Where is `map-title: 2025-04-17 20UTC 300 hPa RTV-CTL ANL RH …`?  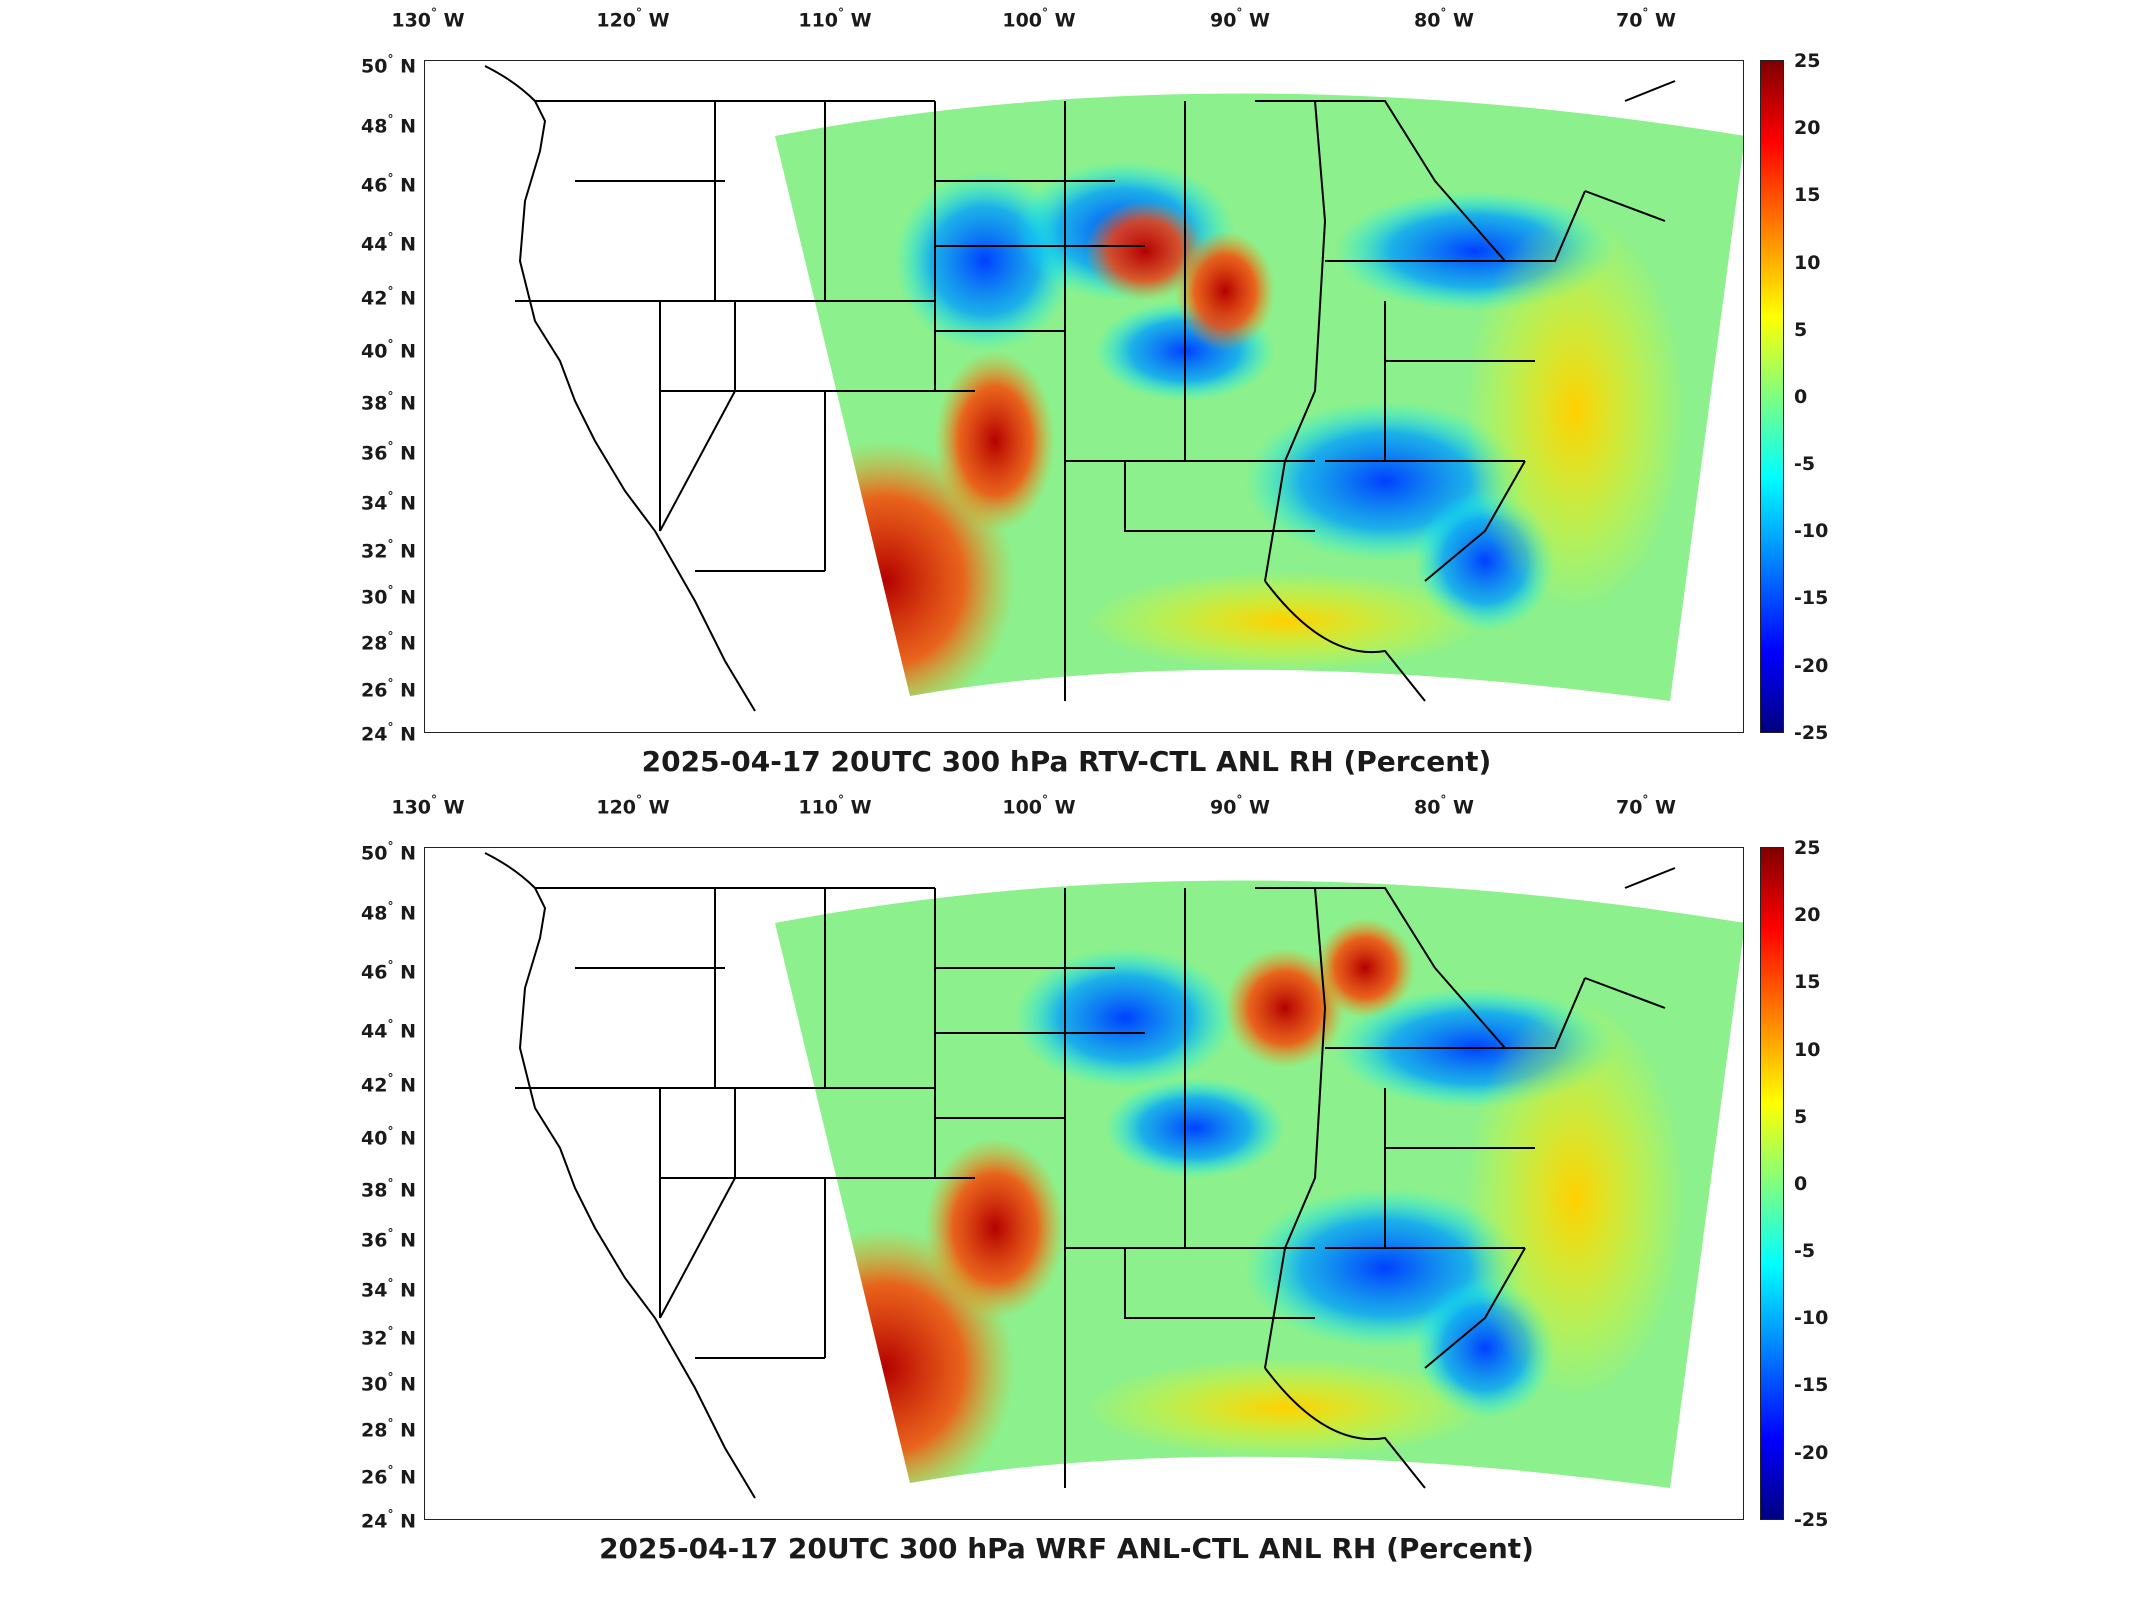 map-title: 2025-04-17 20UTC 300 hPa RTV-CTL ANL RH … is located at coordinates (1066, 761).